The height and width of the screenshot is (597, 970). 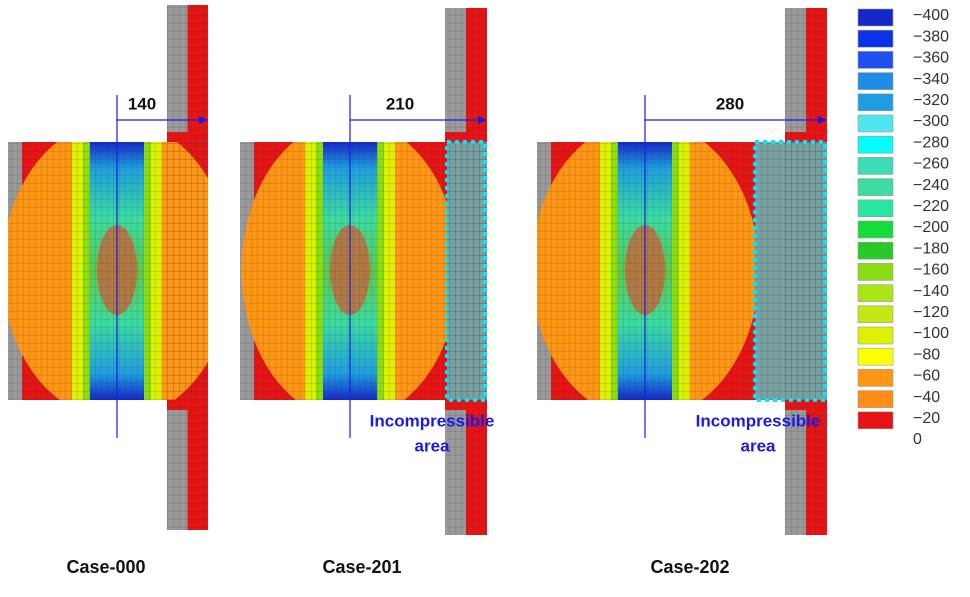 I want to click on case-label: Case-202, so click(x=689, y=567).